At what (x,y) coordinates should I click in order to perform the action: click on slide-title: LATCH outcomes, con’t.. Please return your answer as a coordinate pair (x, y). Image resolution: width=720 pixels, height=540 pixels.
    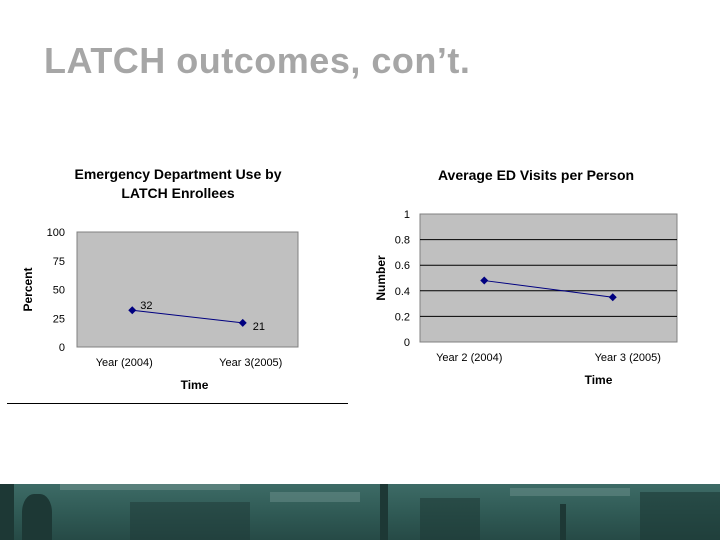
    Looking at the image, I should click on (257, 60).